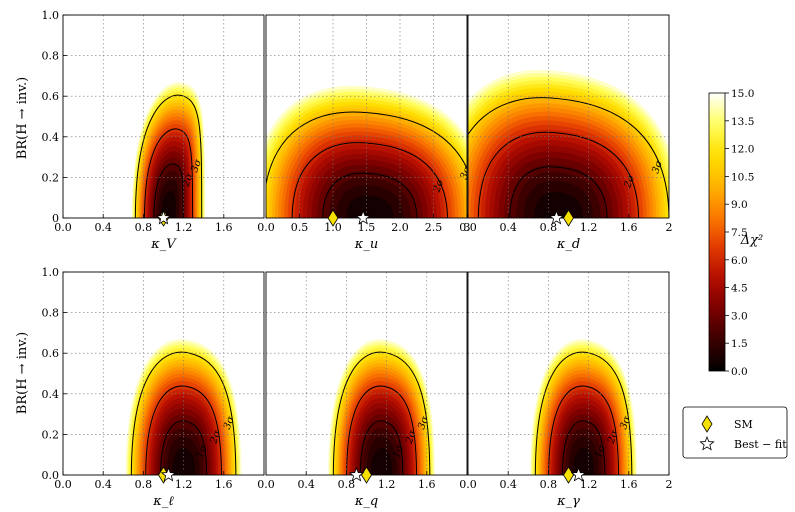 The image size is (795, 512). What do you see at coordinates (739, 316) in the screenshot?
I see `colorbar-tick-label: 3.0` at bounding box center [739, 316].